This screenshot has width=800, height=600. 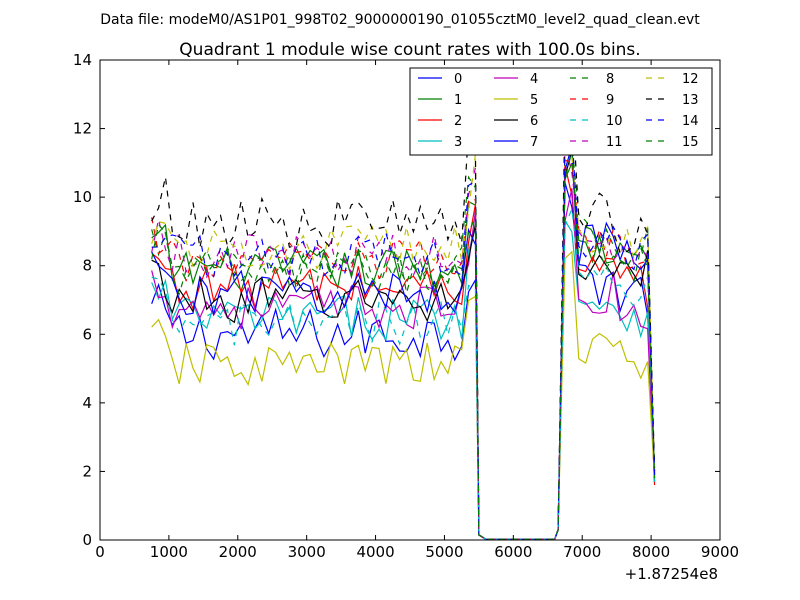 What do you see at coordinates (307, 552) in the screenshot?
I see `x-tick-label: 3000` at bounding box center [307, 552].